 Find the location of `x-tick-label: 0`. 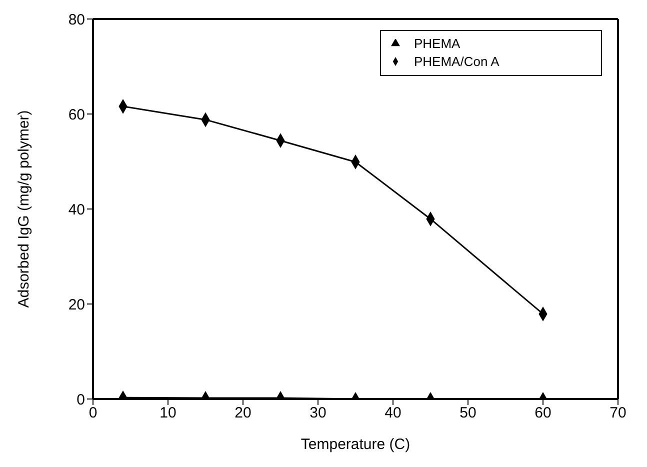

x-tick-label: 0 is located at coordinates (93, 413).